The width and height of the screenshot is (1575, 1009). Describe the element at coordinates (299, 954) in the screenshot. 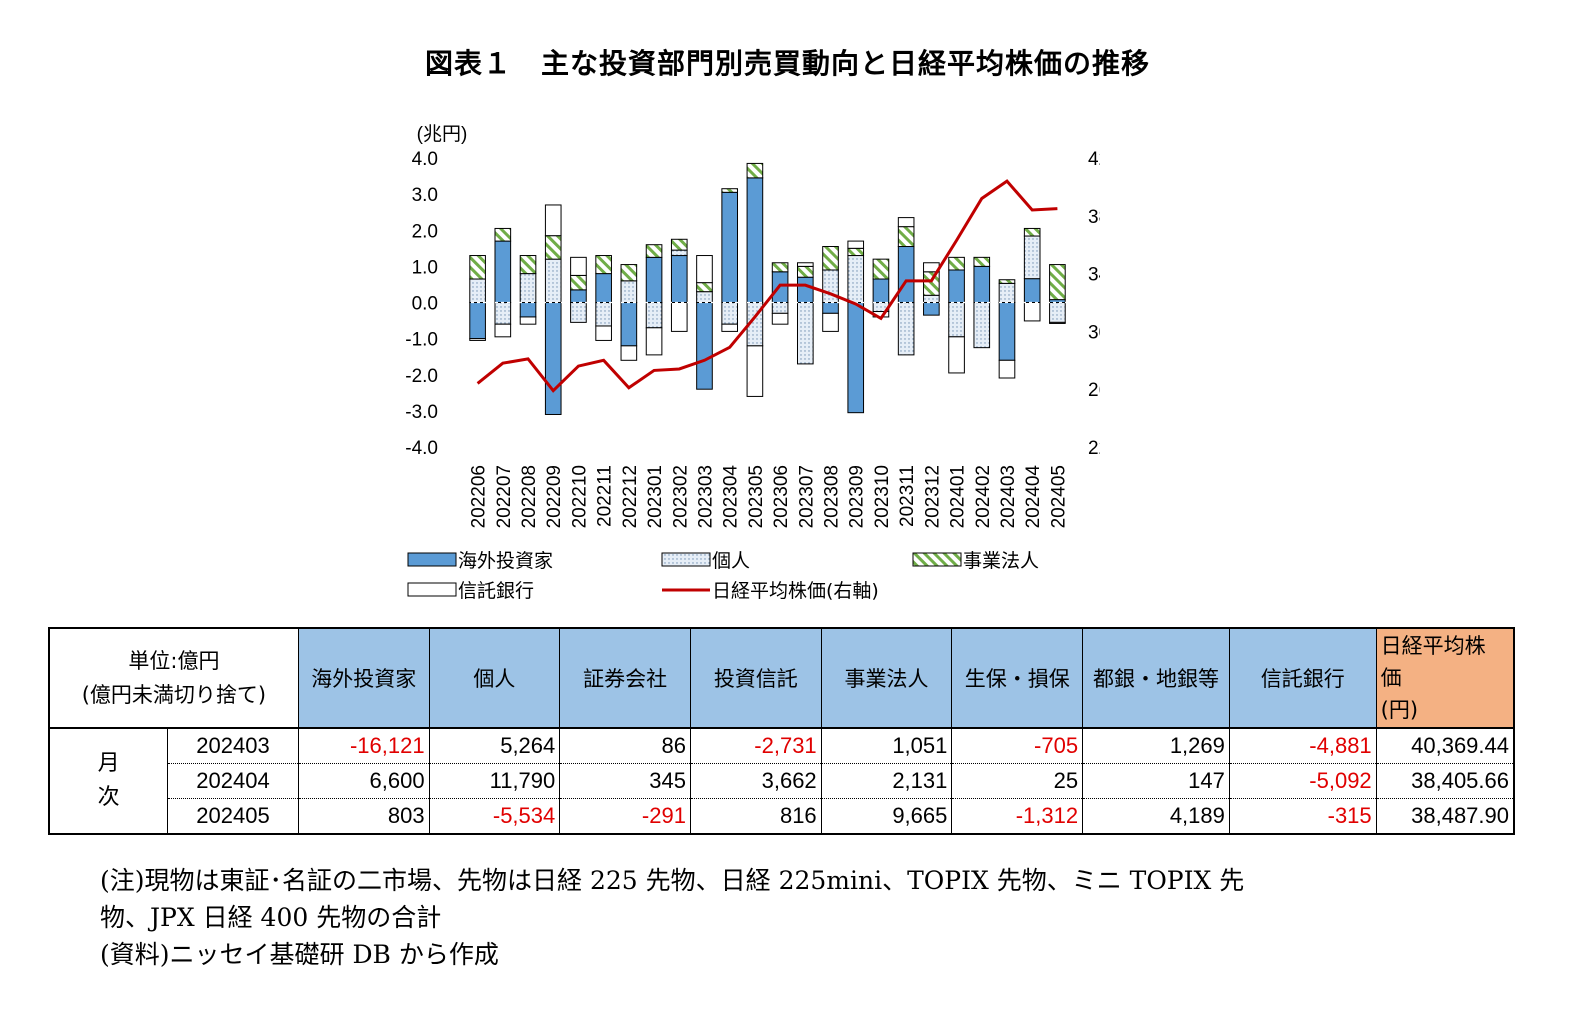

I see `source-line: (資料)ニッセイ基礎研 DB から作成` at that location.